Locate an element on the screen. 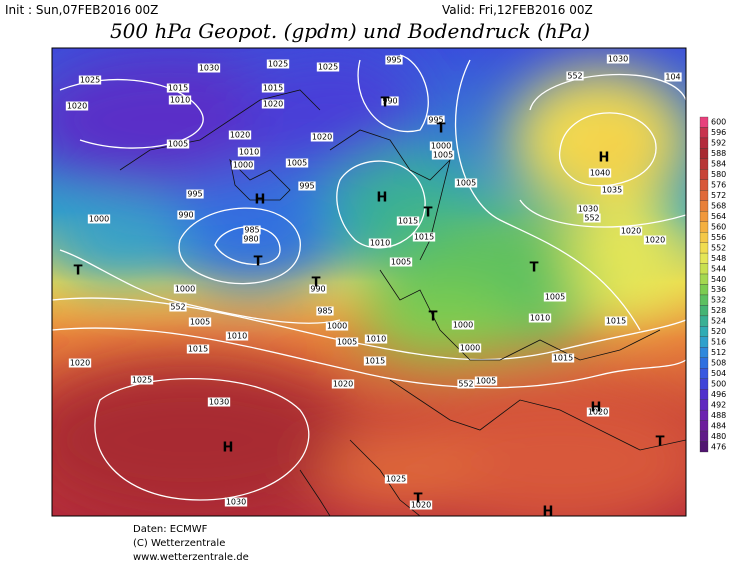 This screenshot has height=565, width=732. colorbar-label: 512 is located at coordinates (718, 352).